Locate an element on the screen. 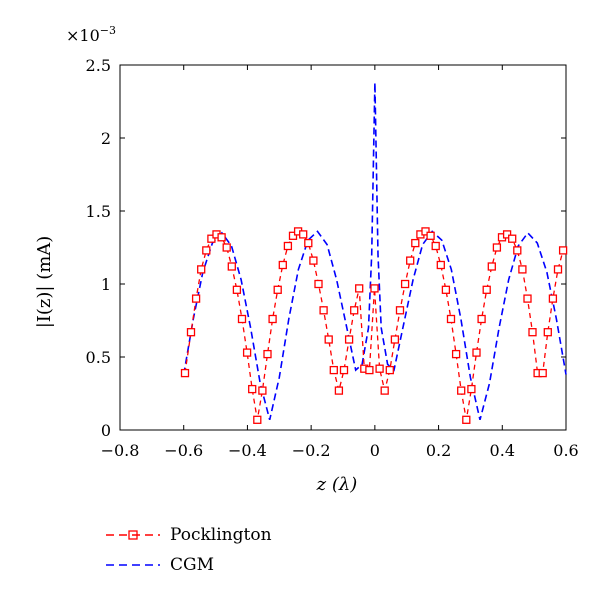 Image resolution: width=600 pixels, height=598 pixels. y-tick-label: 0.5 is located at coordinates (98, 357).